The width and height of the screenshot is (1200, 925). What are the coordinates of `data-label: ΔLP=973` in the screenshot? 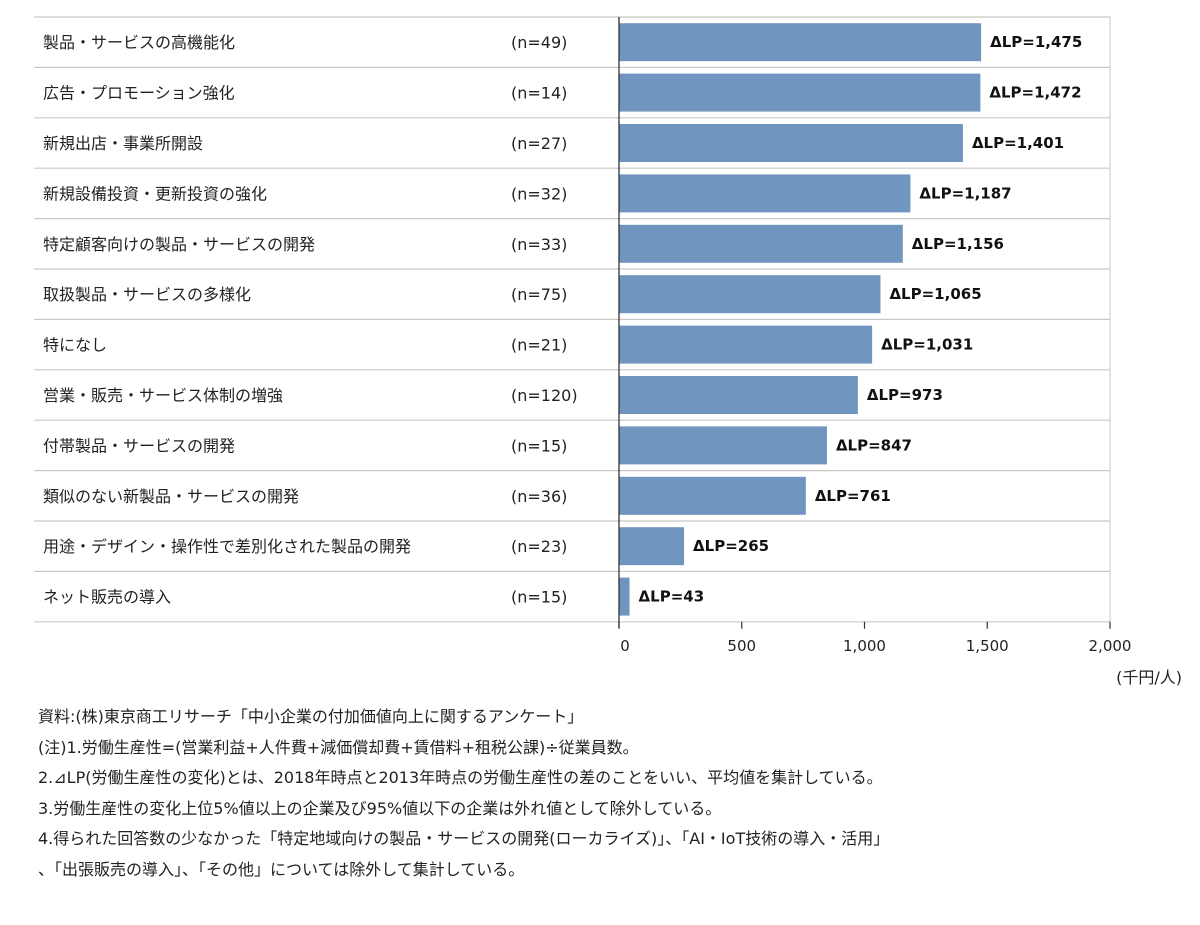 It's located at (905, 395).